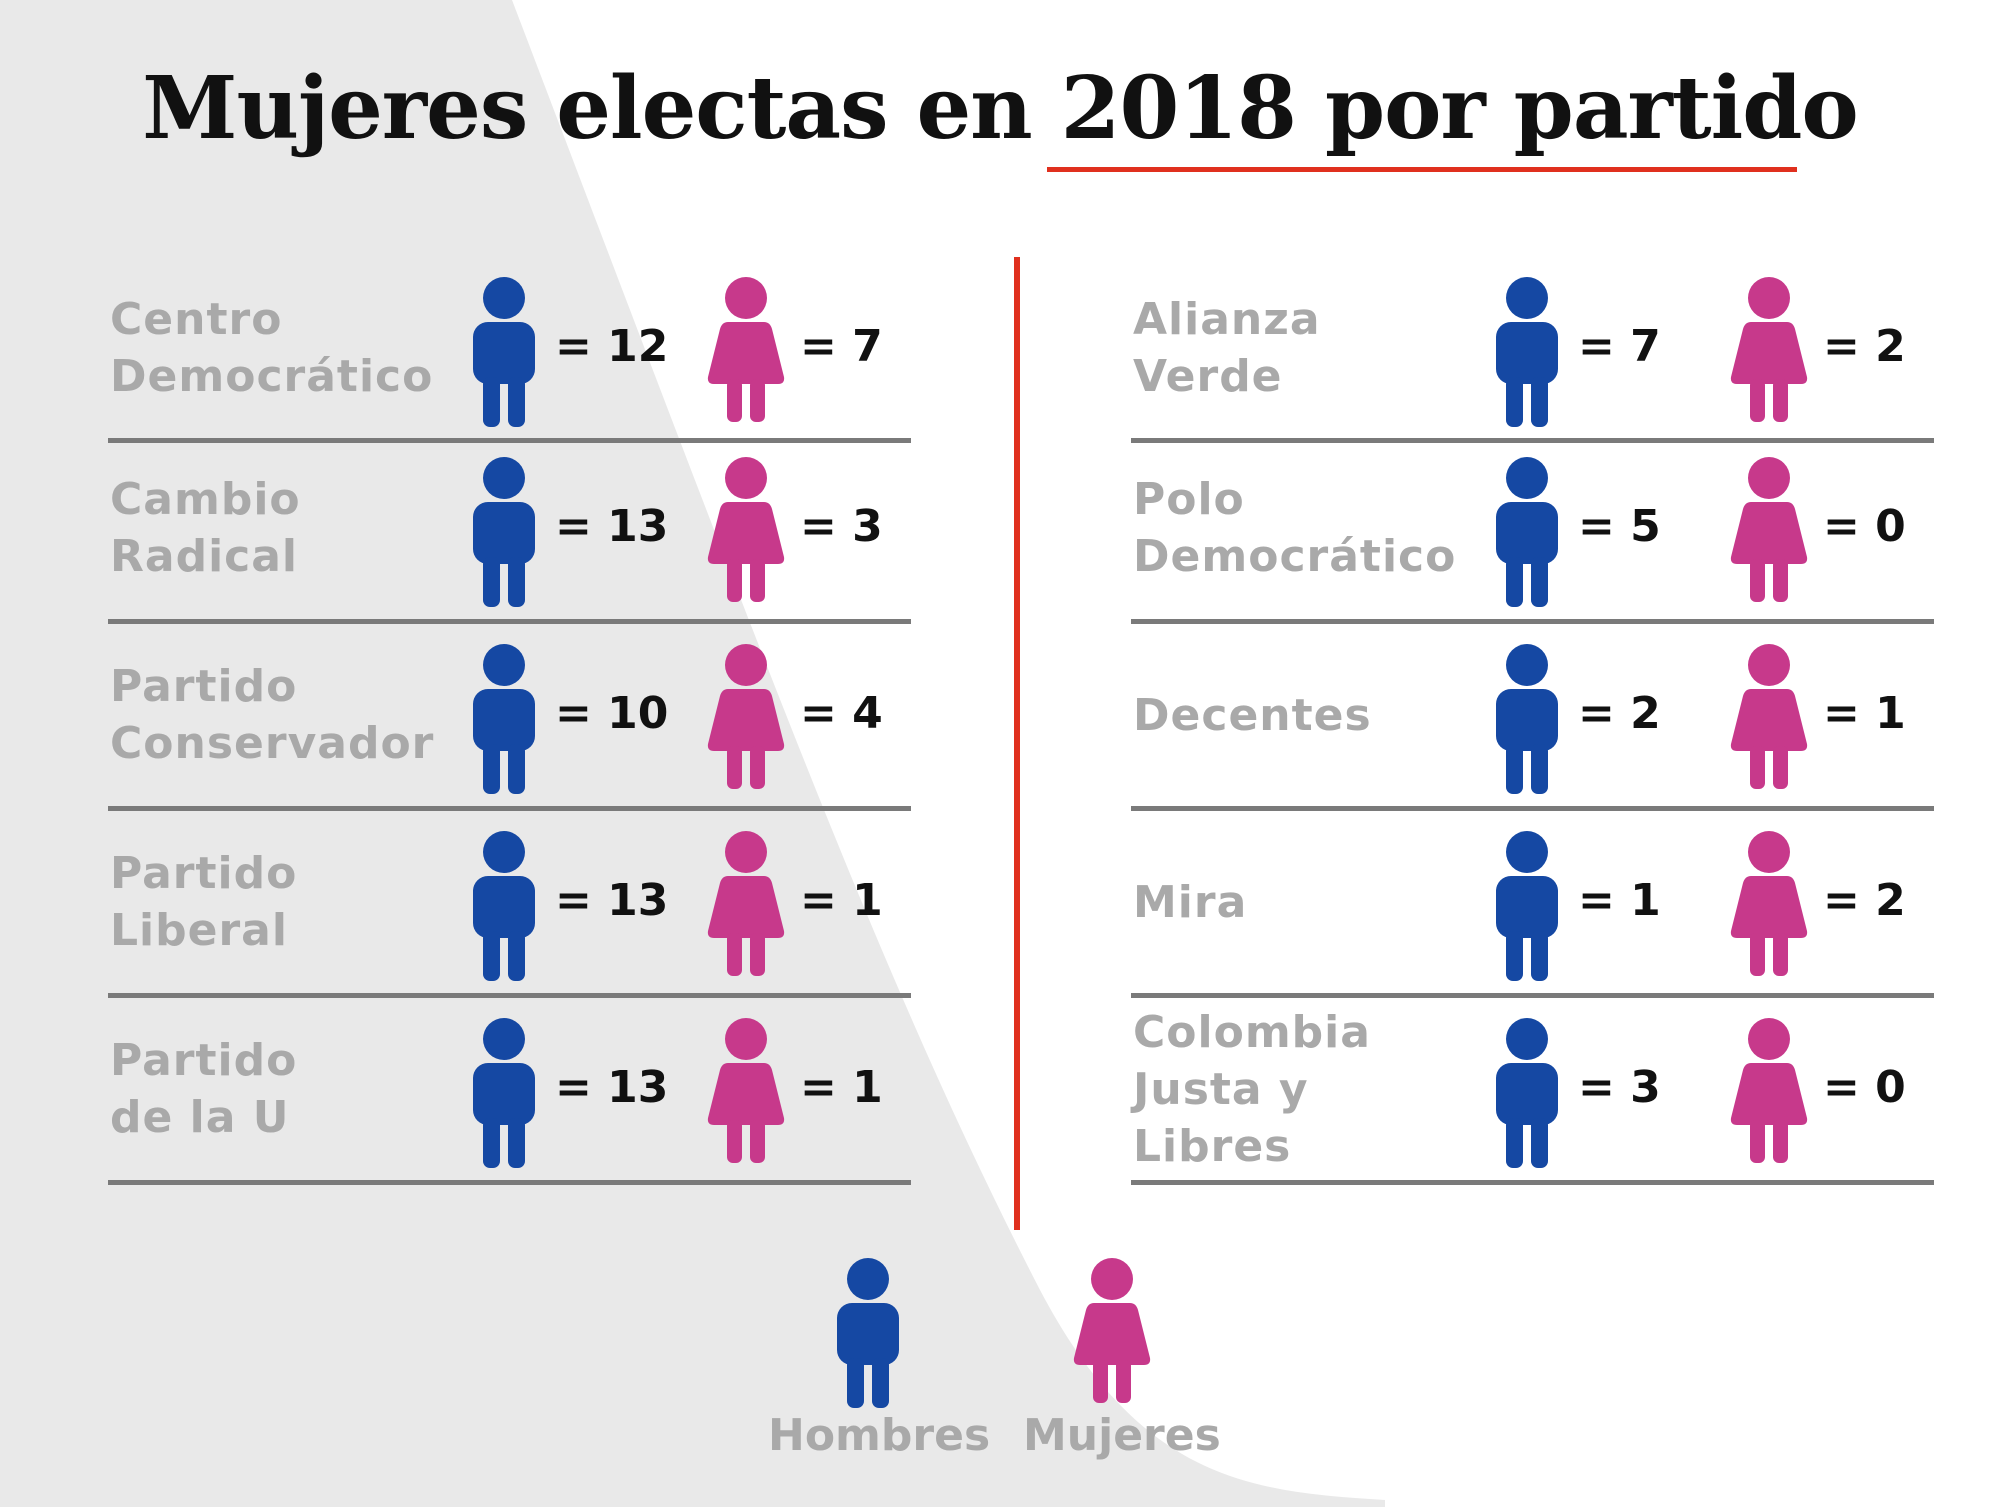 The image size is (2000, 1507). Describe the element at coordinates (1619, 900) in the screenshot. I see `men-count: = 1` at that location.